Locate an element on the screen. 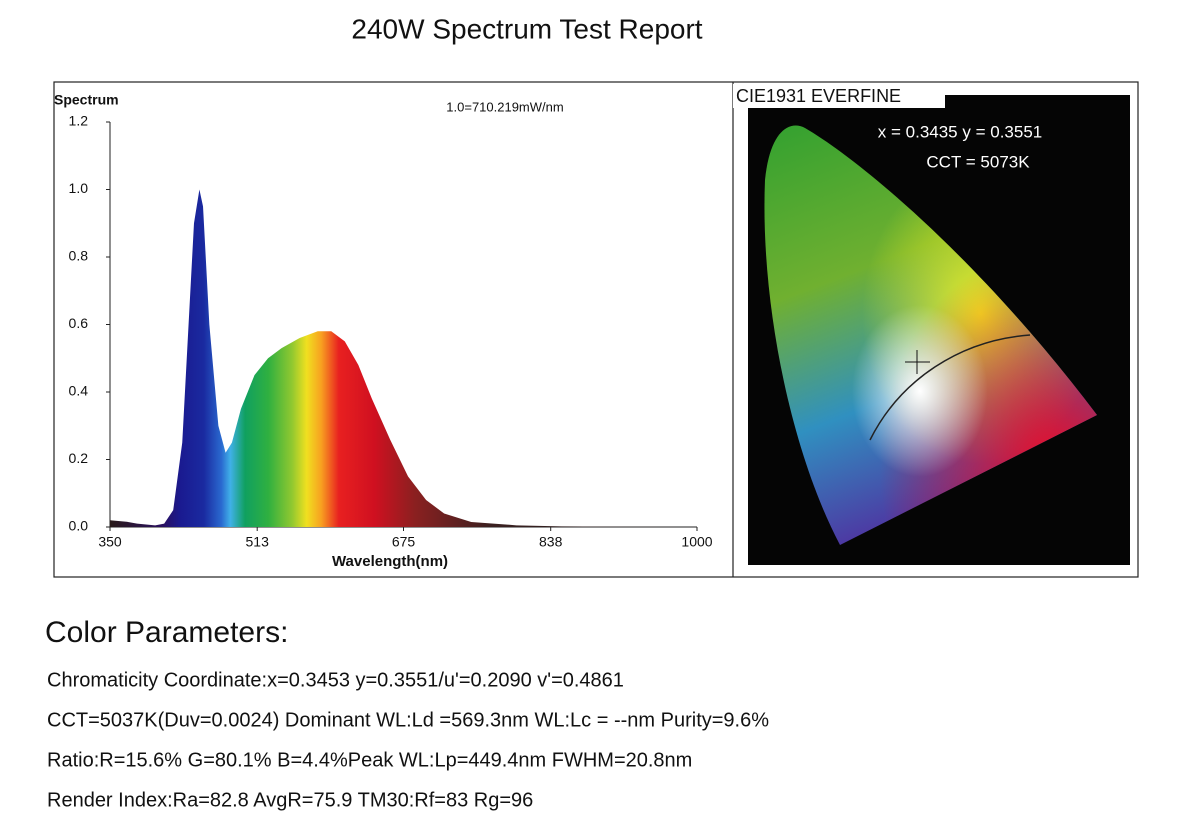 The image size is (1177, 815). annotation: 1.0=710.219mW/nm is located at coordinates (504, 106).